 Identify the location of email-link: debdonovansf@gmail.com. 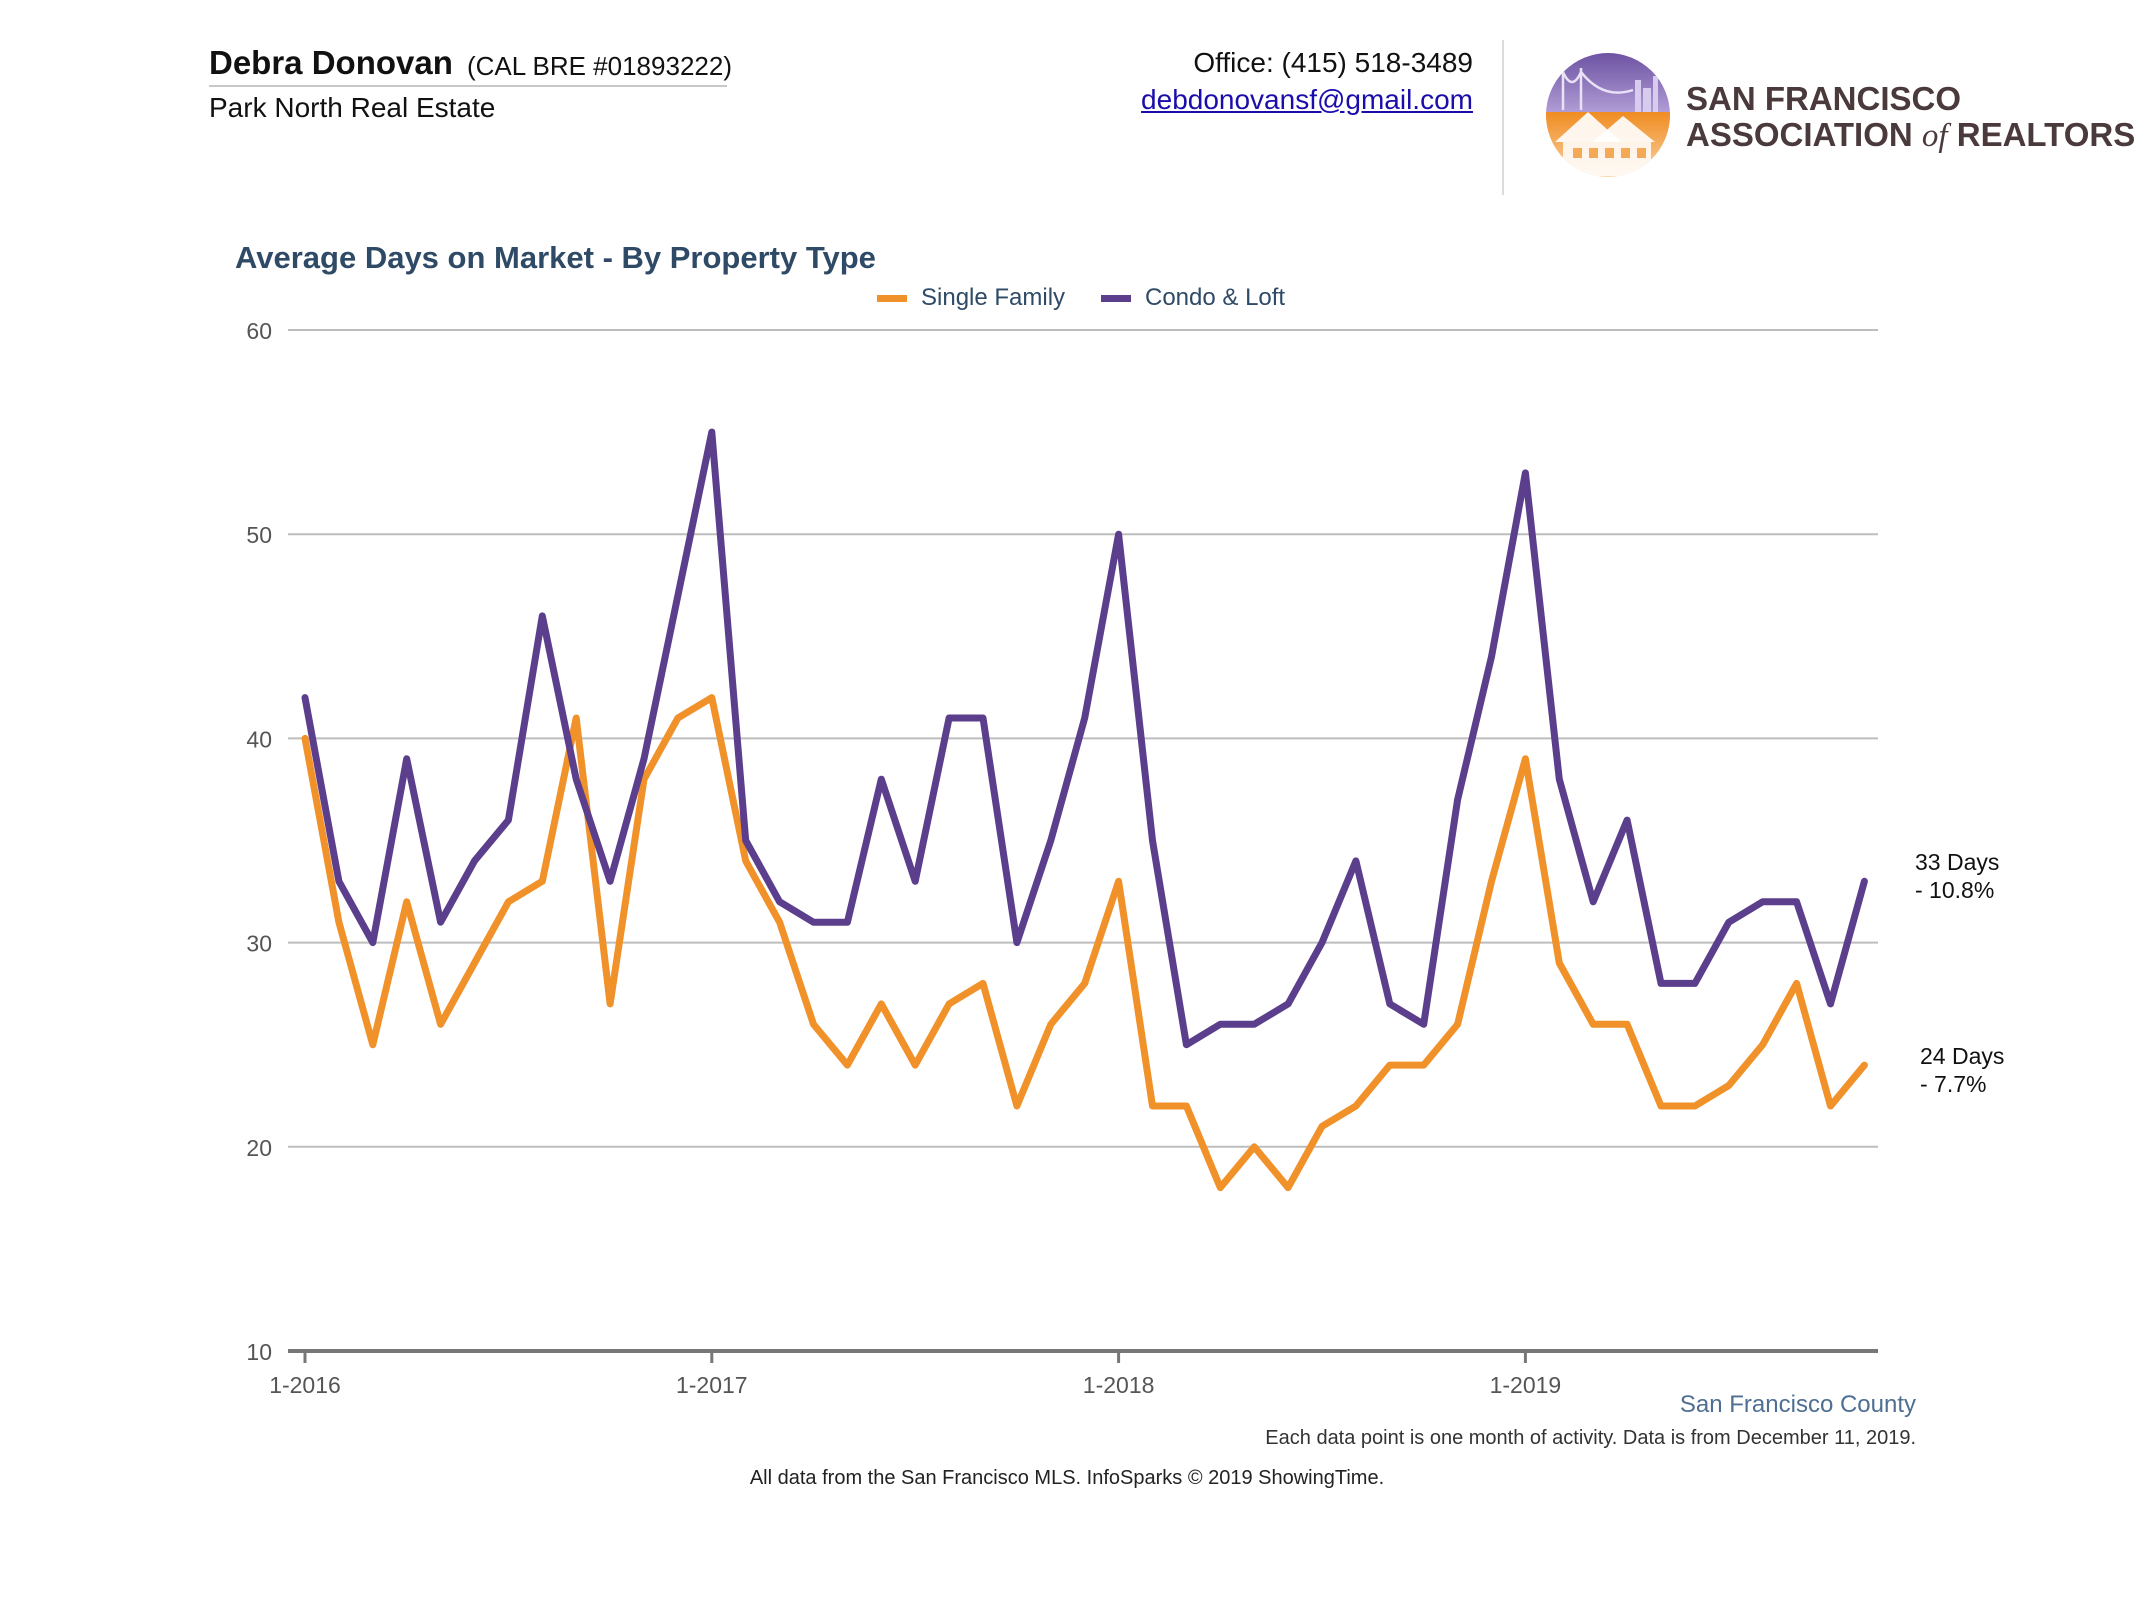
(1307, 99).